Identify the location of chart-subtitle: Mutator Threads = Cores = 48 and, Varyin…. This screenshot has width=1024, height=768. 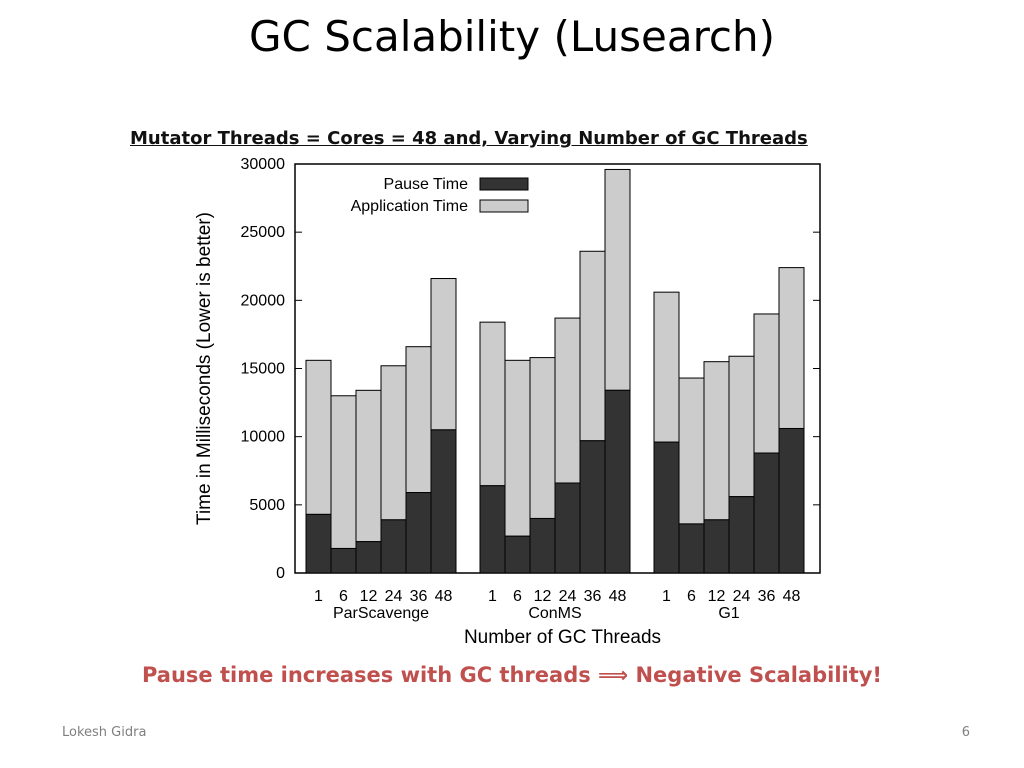
(469, 138).